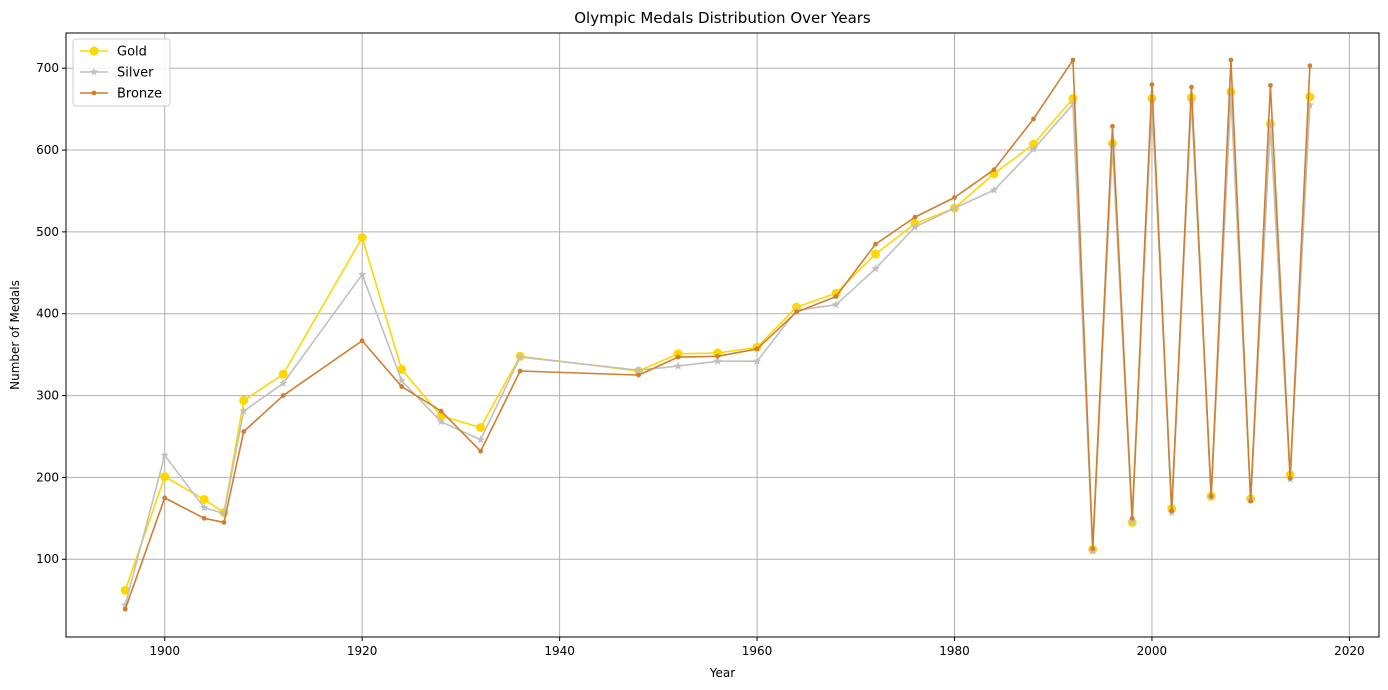 This screenshot has width=1388, height=690. I want to click on x-tick-label: 2020, so click(1349, 651).